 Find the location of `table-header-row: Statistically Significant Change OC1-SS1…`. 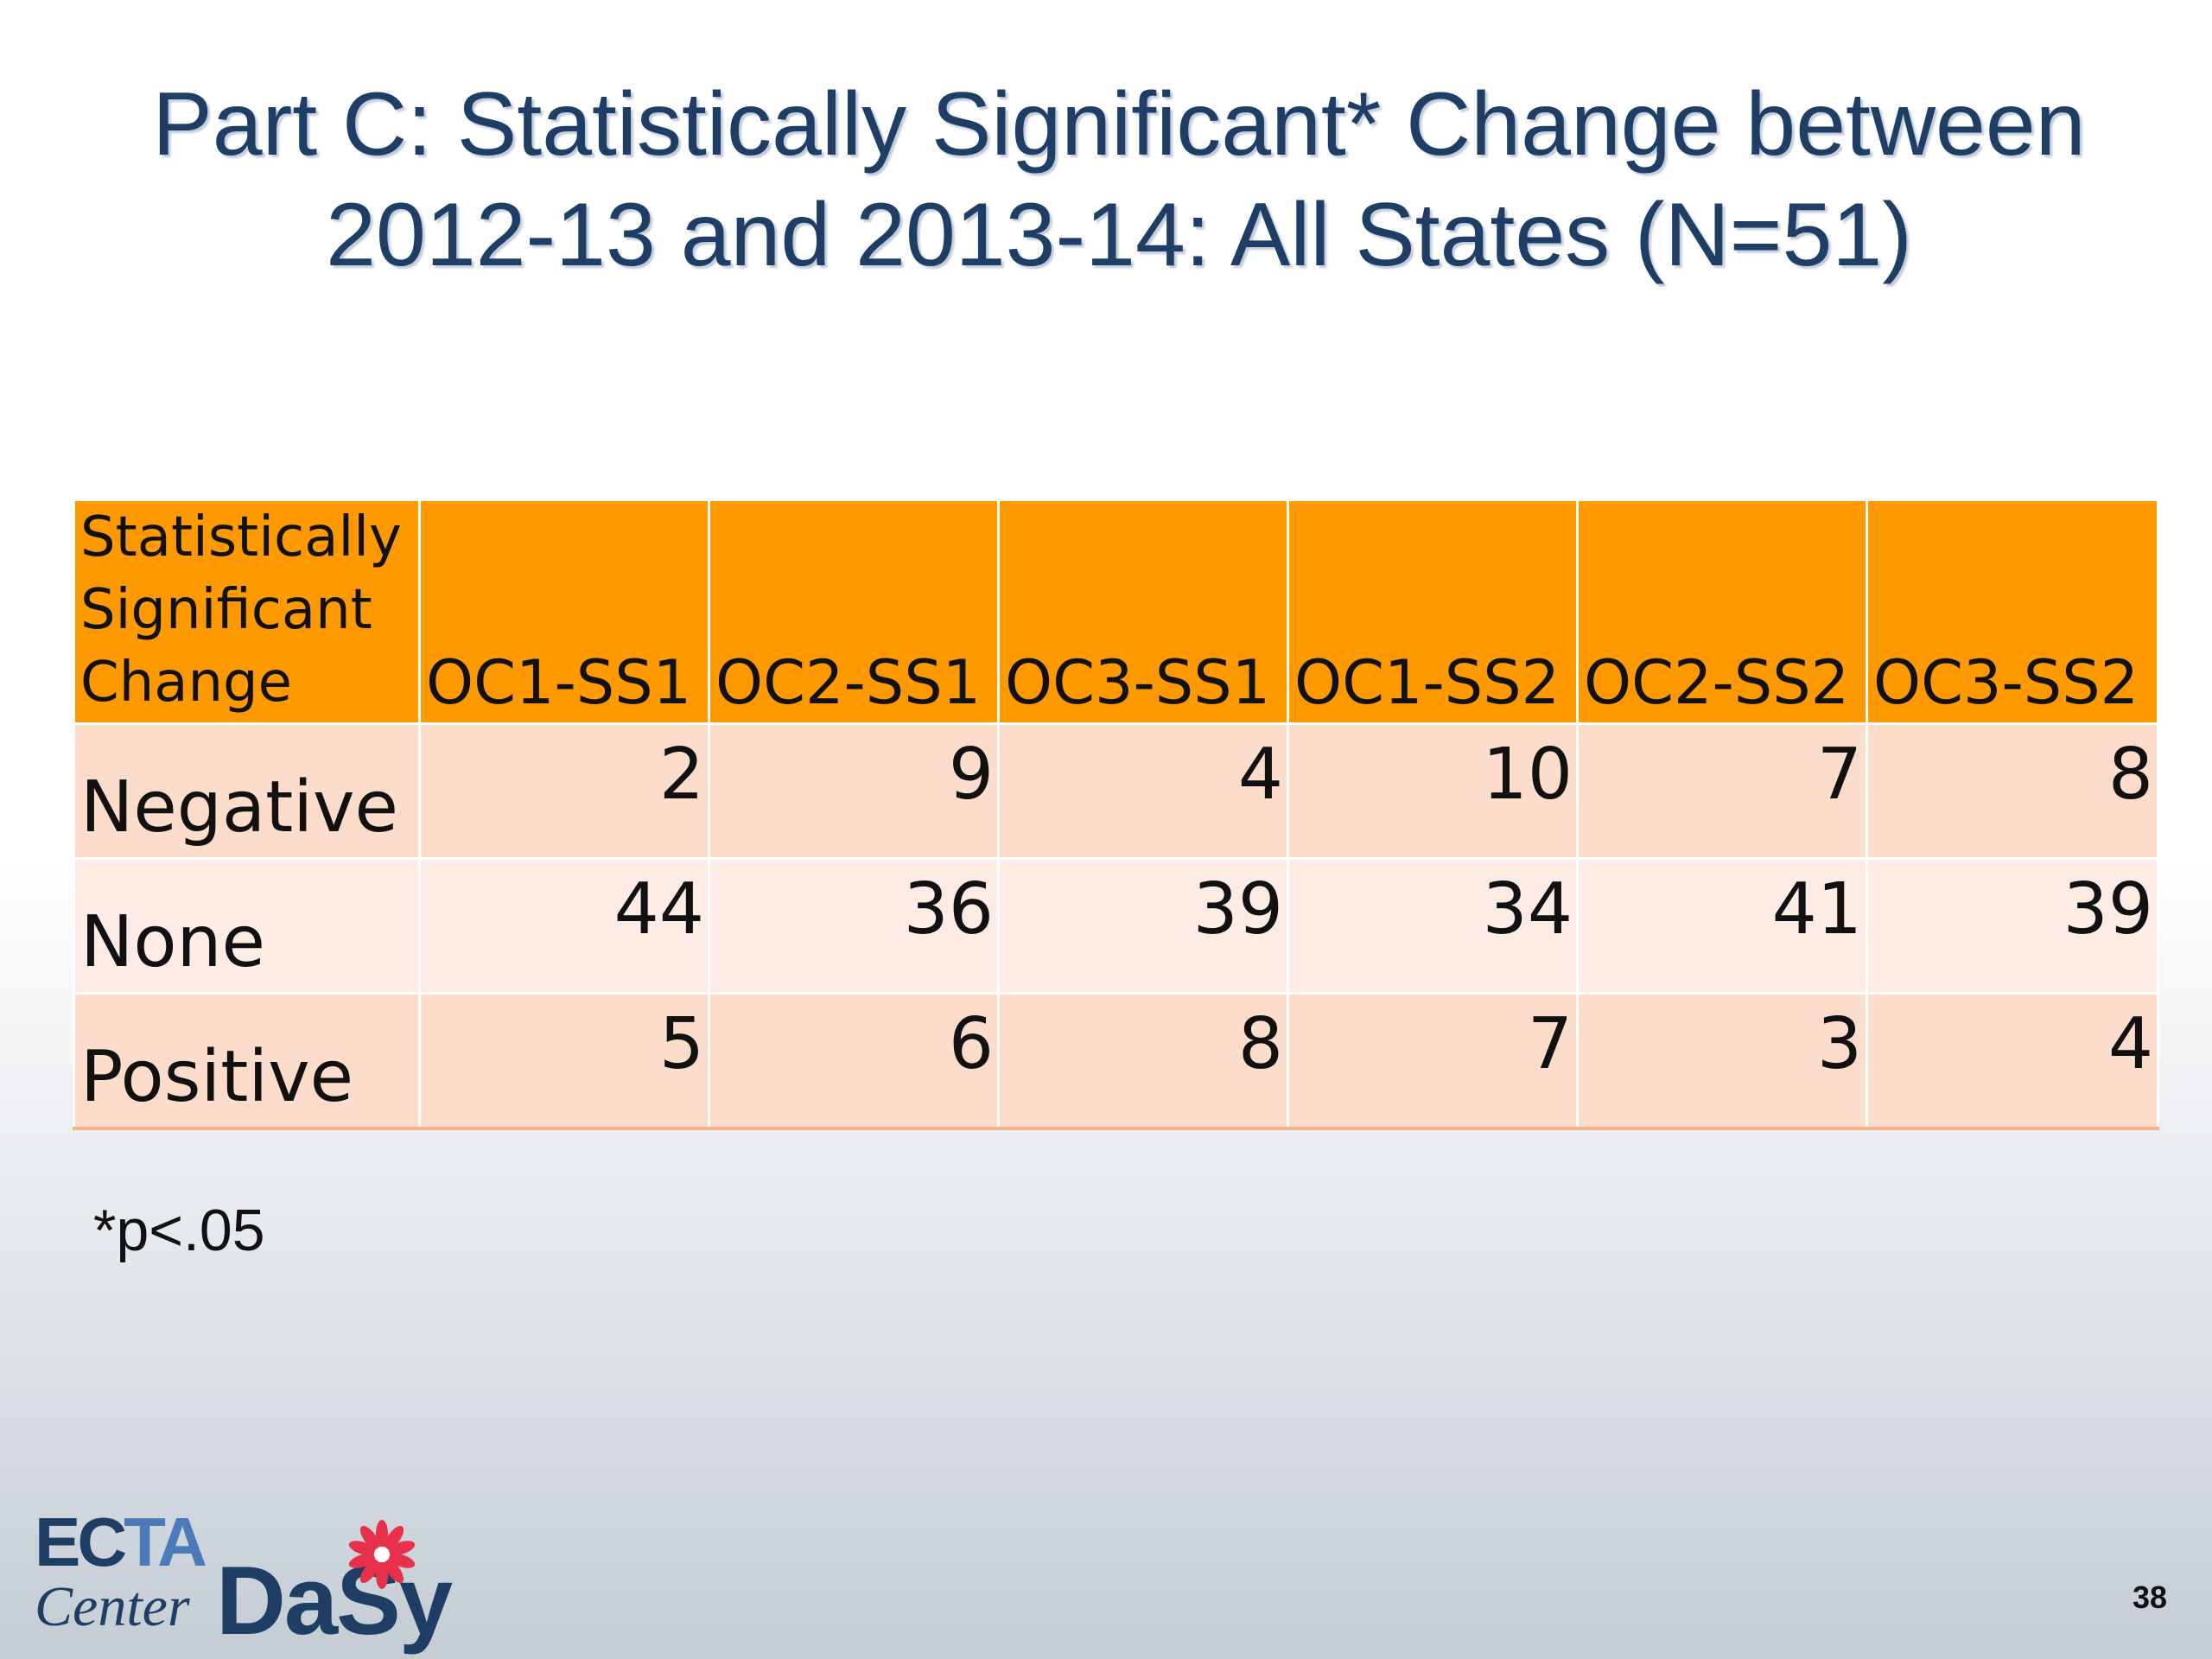

table-header-row: Statistically Significant Change OC1-SS1… is located at coordinates (1116, 612).